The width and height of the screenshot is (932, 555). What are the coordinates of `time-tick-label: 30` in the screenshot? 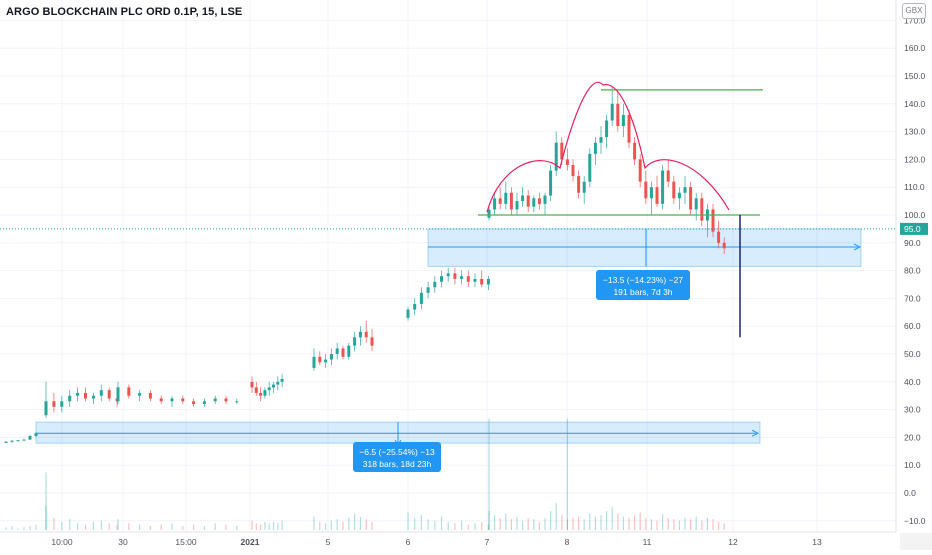 It's located at (123, 542).